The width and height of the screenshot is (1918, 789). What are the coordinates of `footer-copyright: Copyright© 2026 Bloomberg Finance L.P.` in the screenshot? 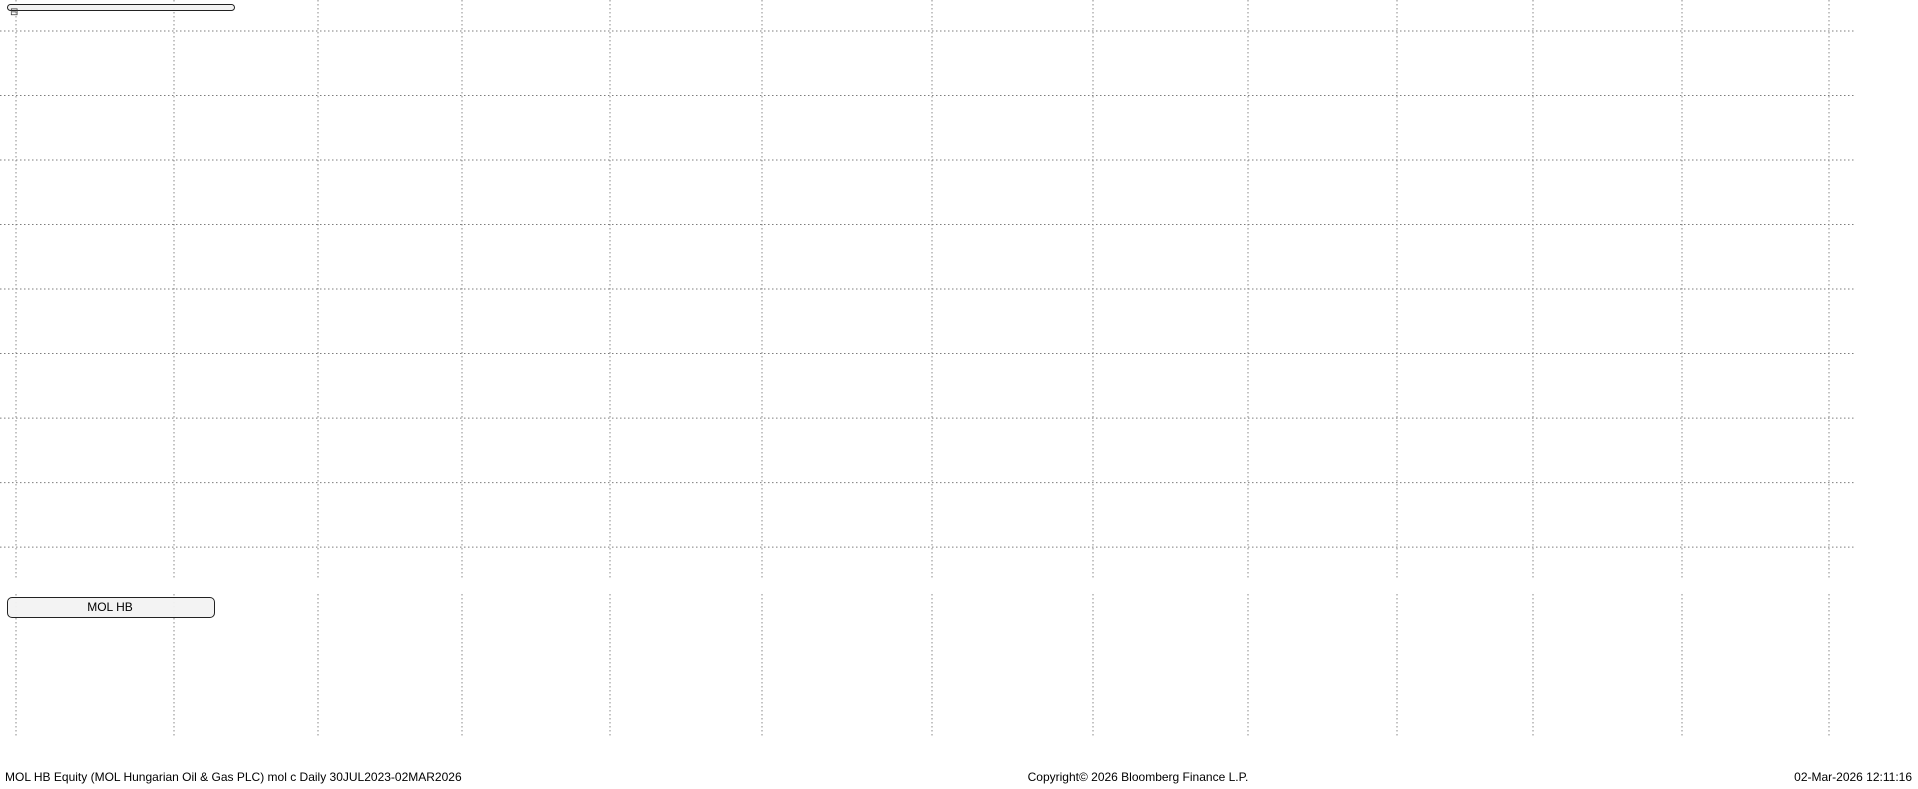 It's located at (1138, 777).